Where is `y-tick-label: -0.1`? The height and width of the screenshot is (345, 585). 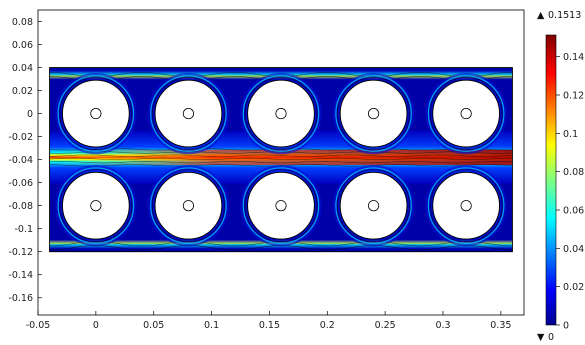
y-tick-label: -0.1 is located at coordinates (23, 229).